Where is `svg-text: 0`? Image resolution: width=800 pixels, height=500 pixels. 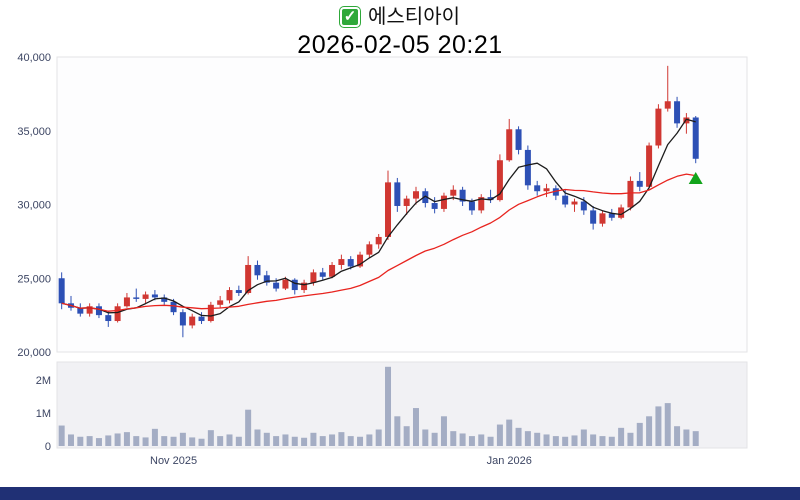 svg-text: 0 is located at coordinates (48, 447).